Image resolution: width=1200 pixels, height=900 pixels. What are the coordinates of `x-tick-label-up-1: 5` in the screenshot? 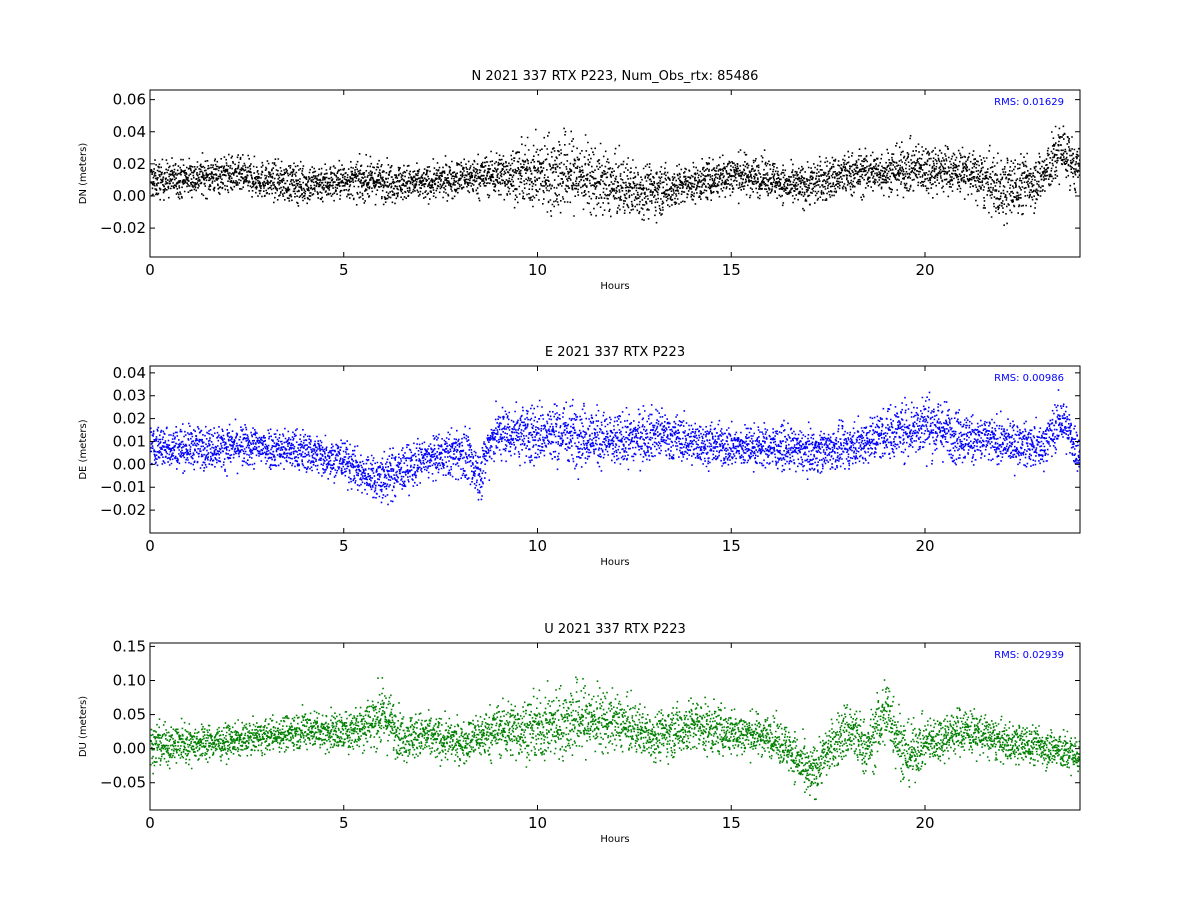 It's located at (344, 823).